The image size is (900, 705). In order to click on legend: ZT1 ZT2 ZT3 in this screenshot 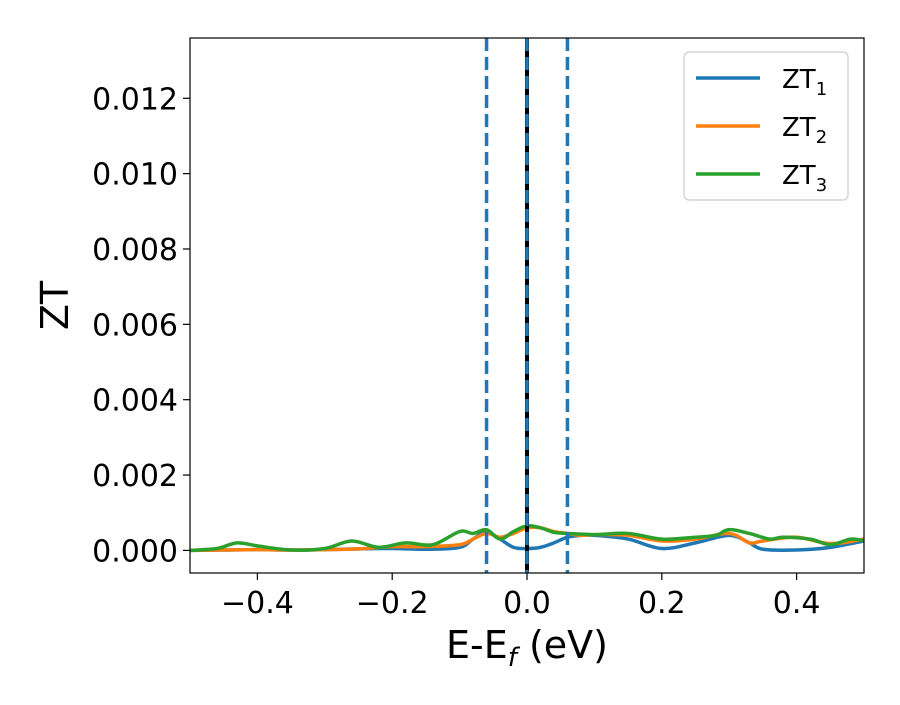, I will do `click(766, 126)`.